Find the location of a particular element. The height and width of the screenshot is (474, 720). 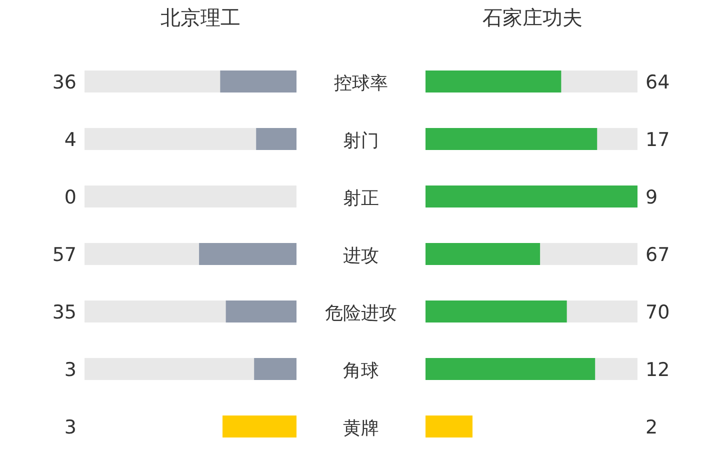

data-label: 4 is located at coordinates (70, 140).